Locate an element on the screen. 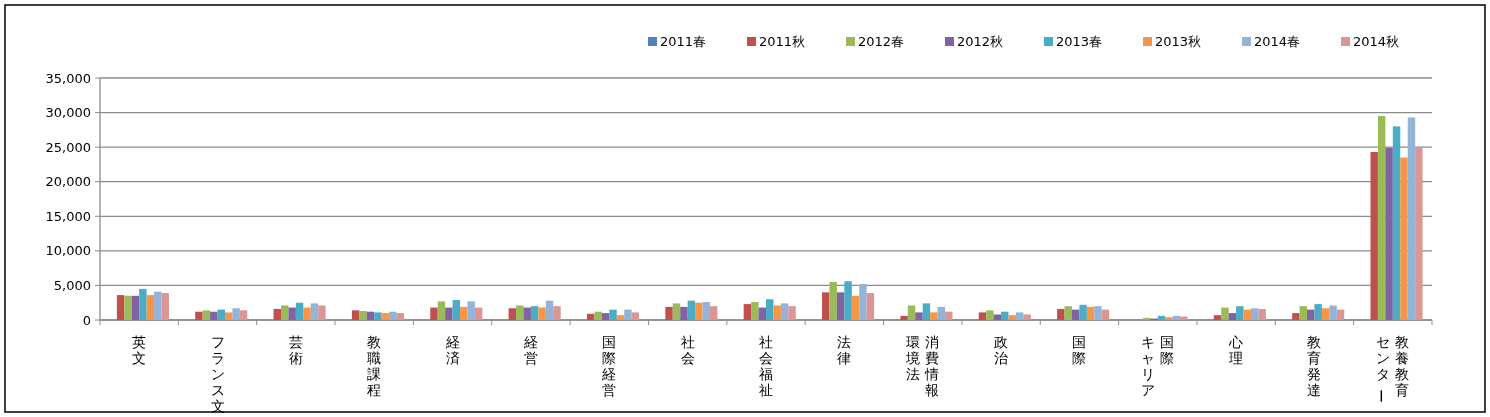 The height and width of the screenshot is (417, 1490). legend-label: 2014秋 is located at coordinates (1376, 41).